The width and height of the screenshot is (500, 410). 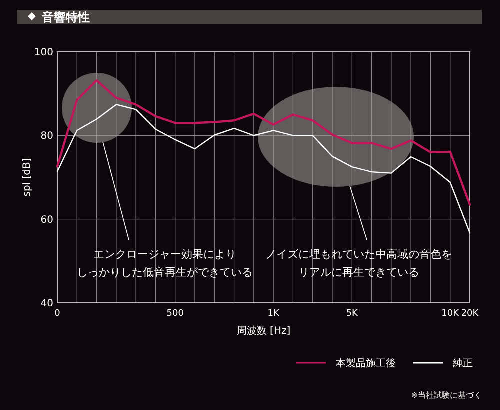 What do you see at coordinates (165, 272) in the screenshot?
I see `annotation: しっかりした低音再生ができている` at bounding box center [165, 272].